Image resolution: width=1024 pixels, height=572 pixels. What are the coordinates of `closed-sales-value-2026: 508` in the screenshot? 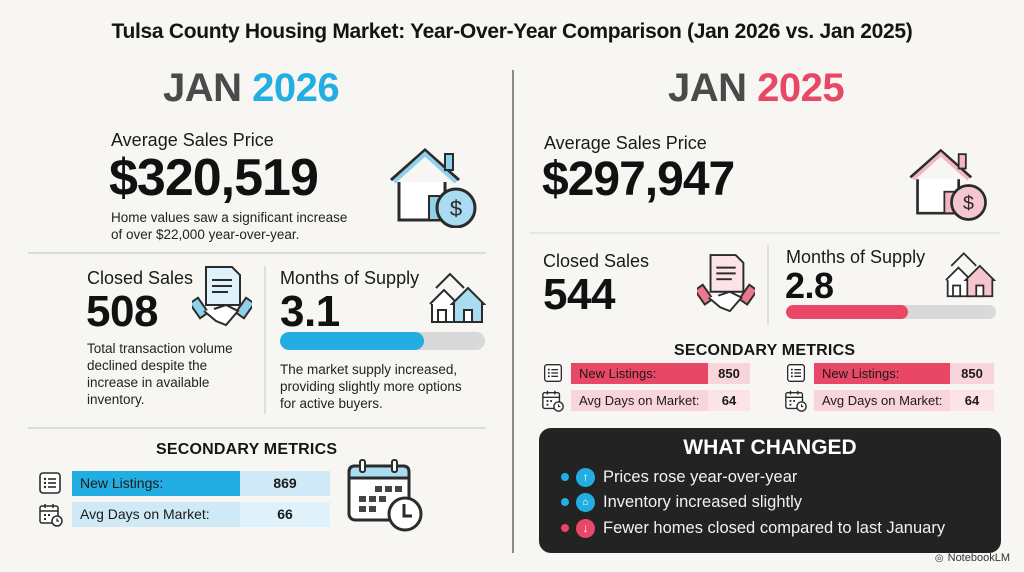 It's located at (122, 311).